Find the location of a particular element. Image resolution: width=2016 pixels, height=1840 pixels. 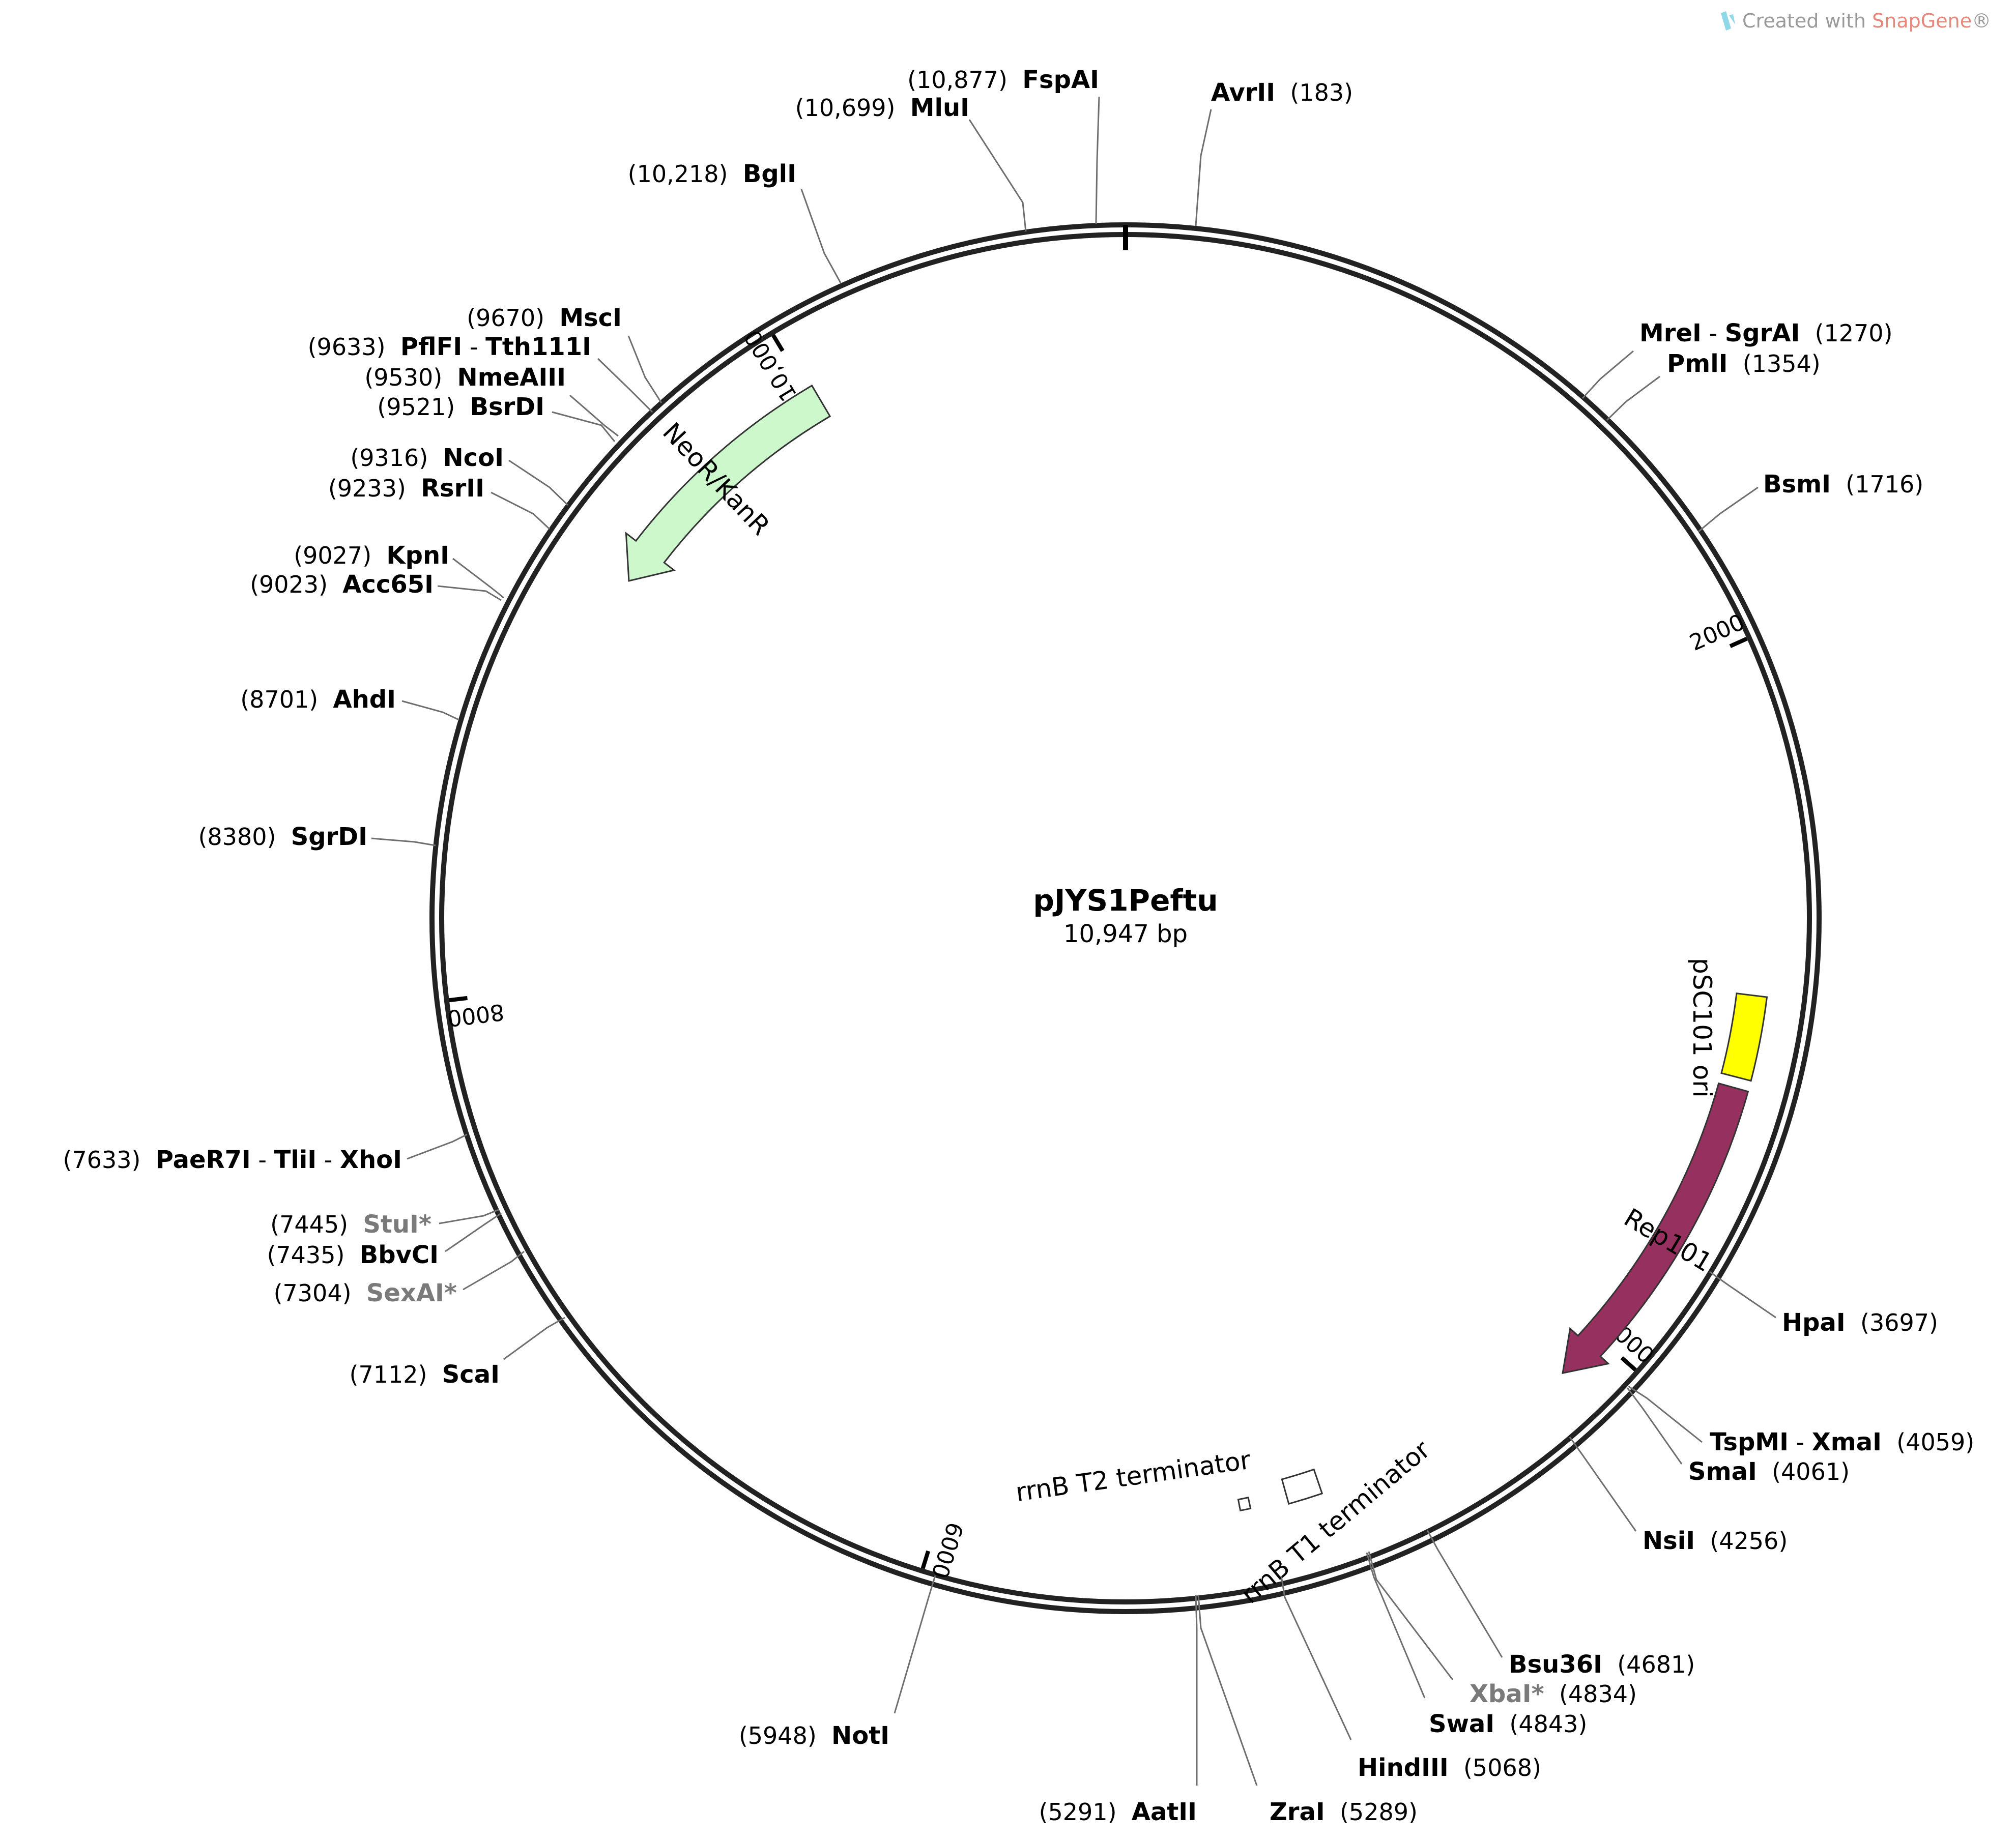

leader-bsu36i is located at coordinates (1464, 1594).